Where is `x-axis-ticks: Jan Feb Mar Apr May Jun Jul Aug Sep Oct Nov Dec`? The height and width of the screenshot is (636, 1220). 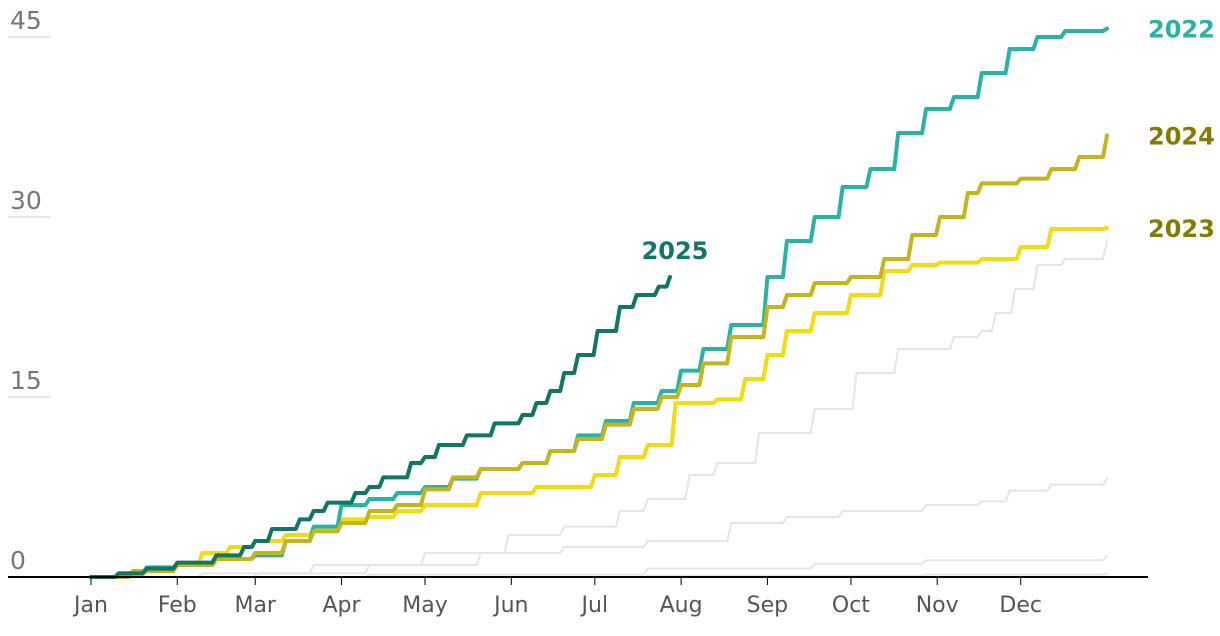 x-axis-ticks: Jan Feb Mar Apr May Jun Jul Aug Sep Oct Nov Dec is located at coordinates (557, 597).